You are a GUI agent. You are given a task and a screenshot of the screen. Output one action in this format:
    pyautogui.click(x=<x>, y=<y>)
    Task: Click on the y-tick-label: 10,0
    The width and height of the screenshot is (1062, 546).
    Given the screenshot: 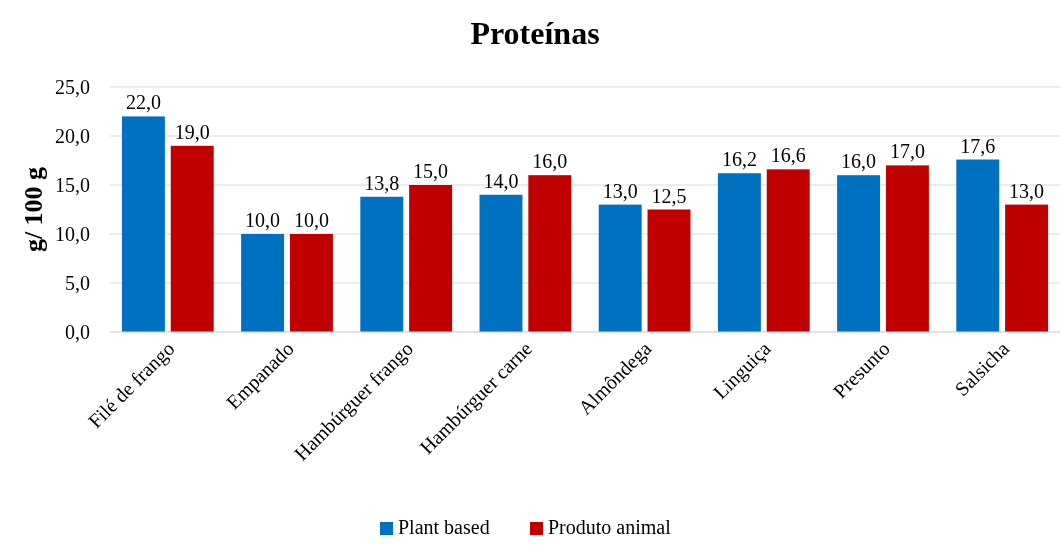 What is the action you would take?
    pyautogui.click(x=72, y=234)
    